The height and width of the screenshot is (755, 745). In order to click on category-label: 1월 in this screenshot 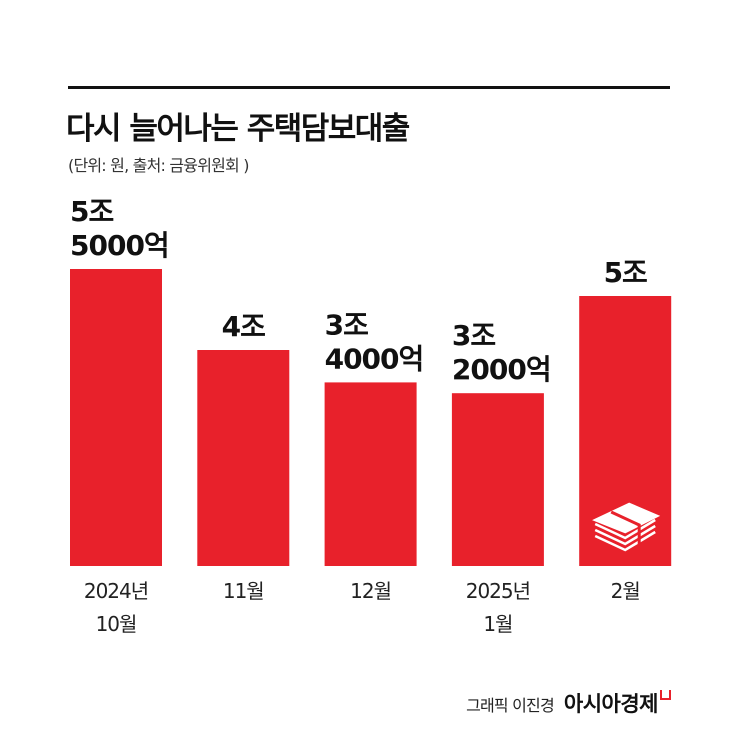, I will do `click(497, 624)`.